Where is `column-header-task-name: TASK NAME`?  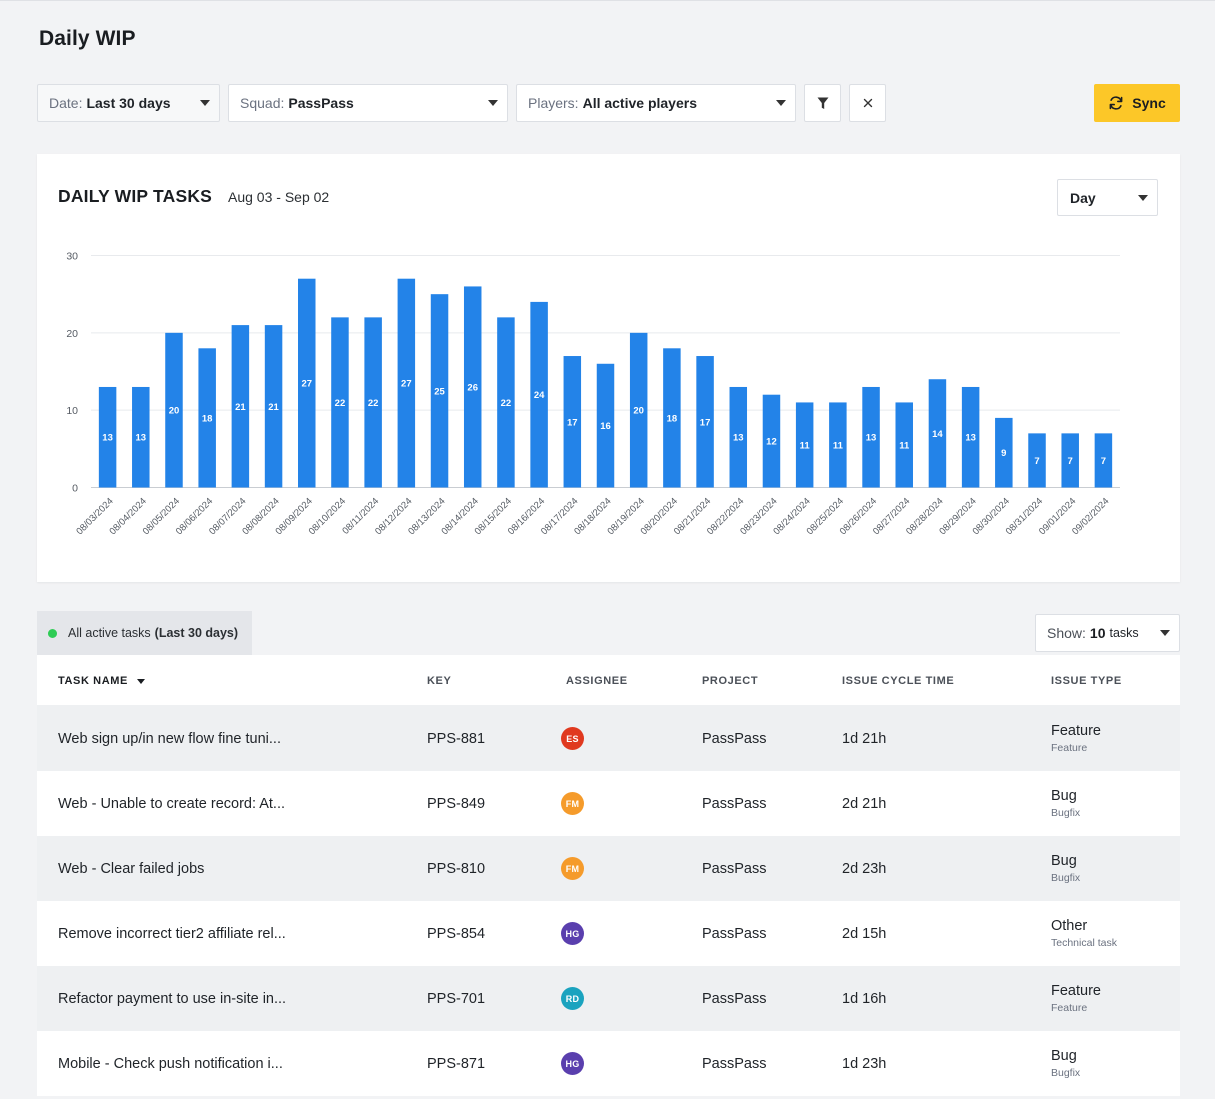 column-header-task-name: TASK NAME is located at coordinates (101, 681).